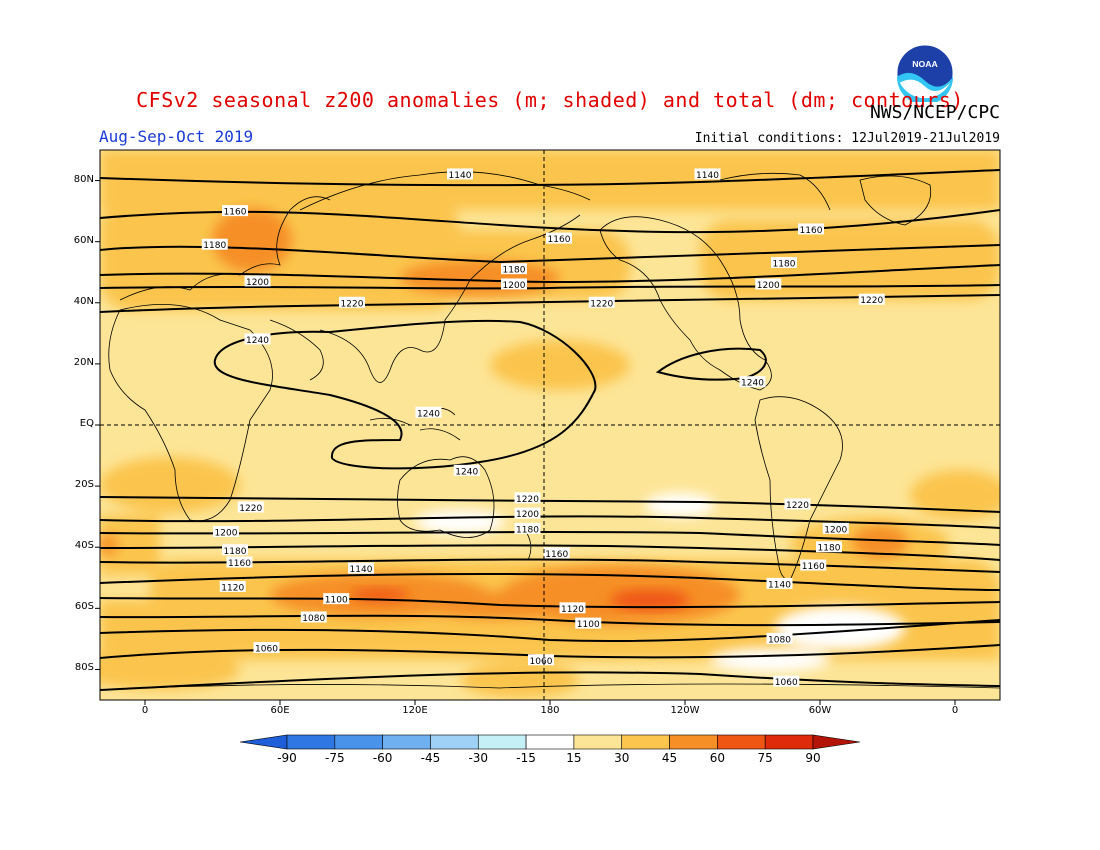 This screenshot has width=1100, height=850. I want to click on colorbar-tick-label: 75, so click(765, 758).